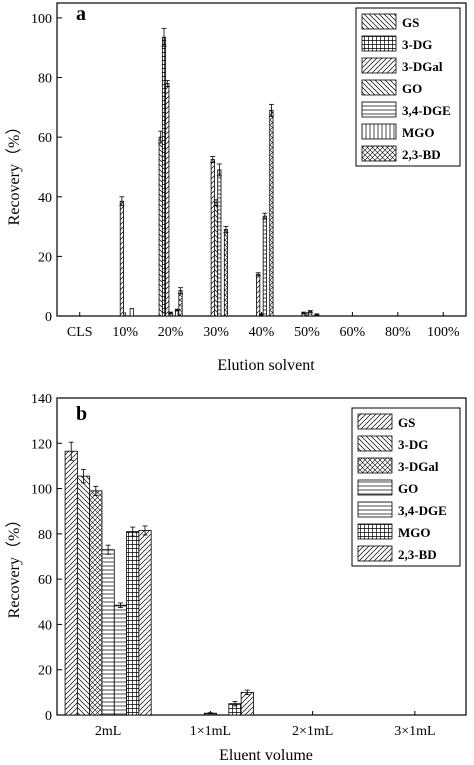 The image size is (474, 765). What do you see at coordinates (14, 172) in the screenshot?
I see `panel-a-y-axis-label: Recovery（%）` at bounding box center [14, 172].